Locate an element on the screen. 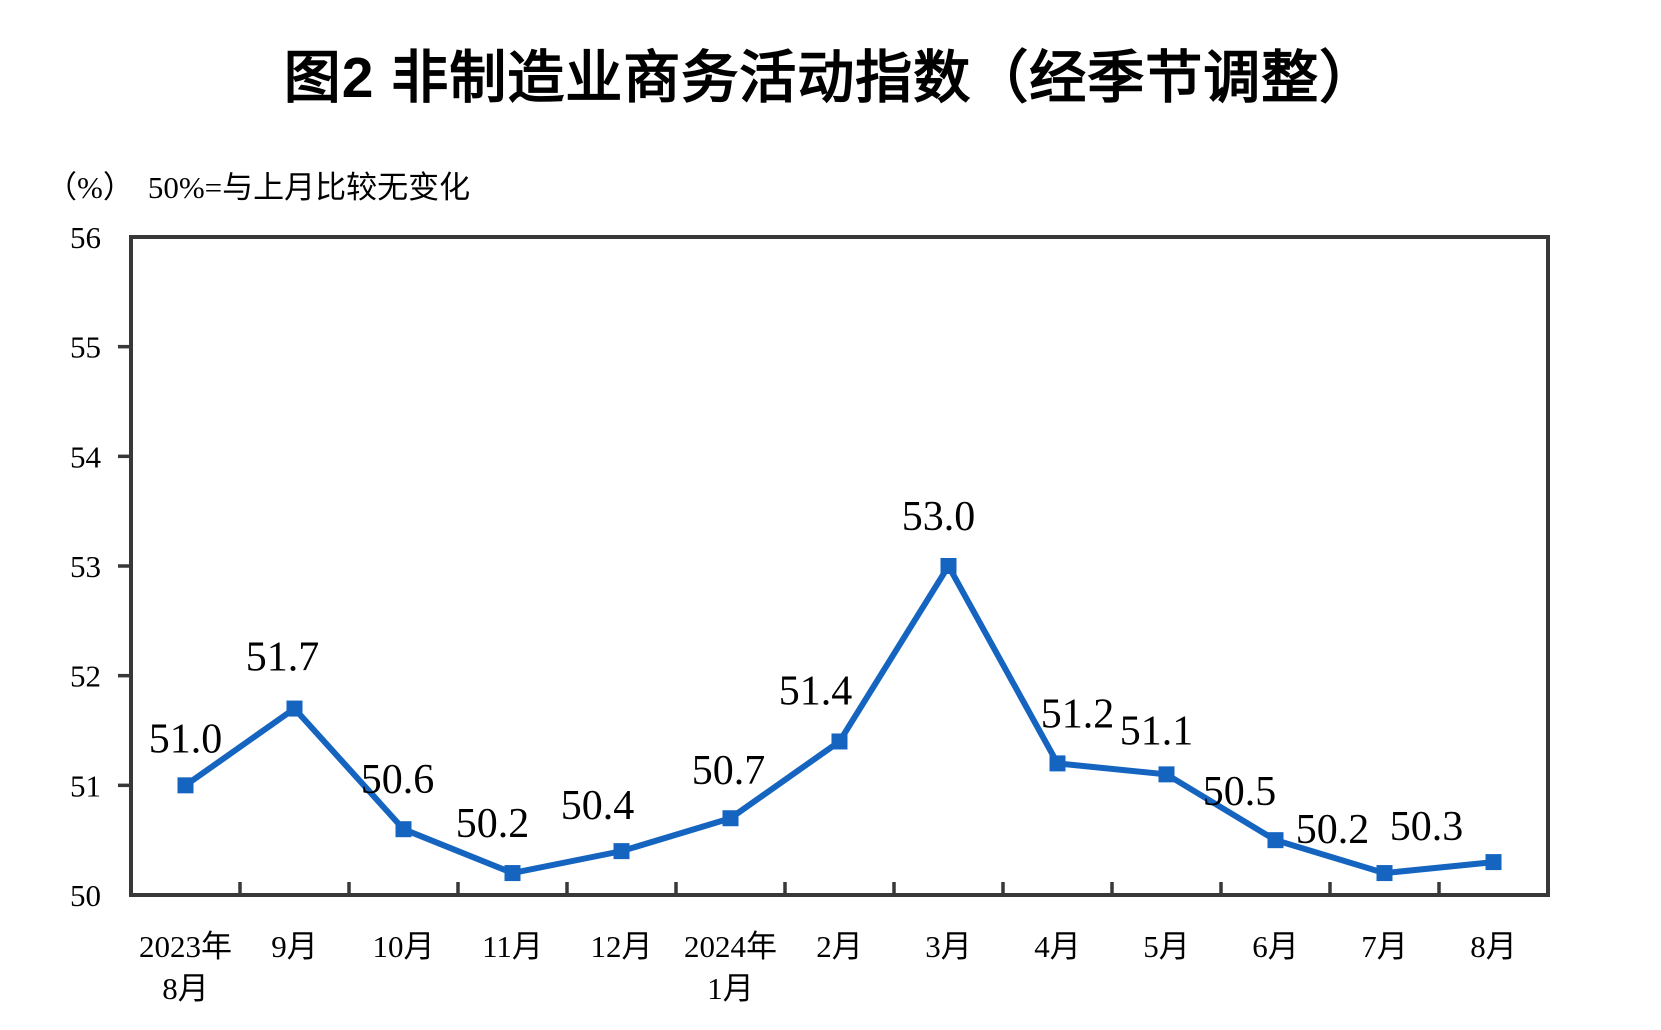 This screenshot has width=1661, height=1030. y-tick-label: 52 is located at coordinates (85, 676).